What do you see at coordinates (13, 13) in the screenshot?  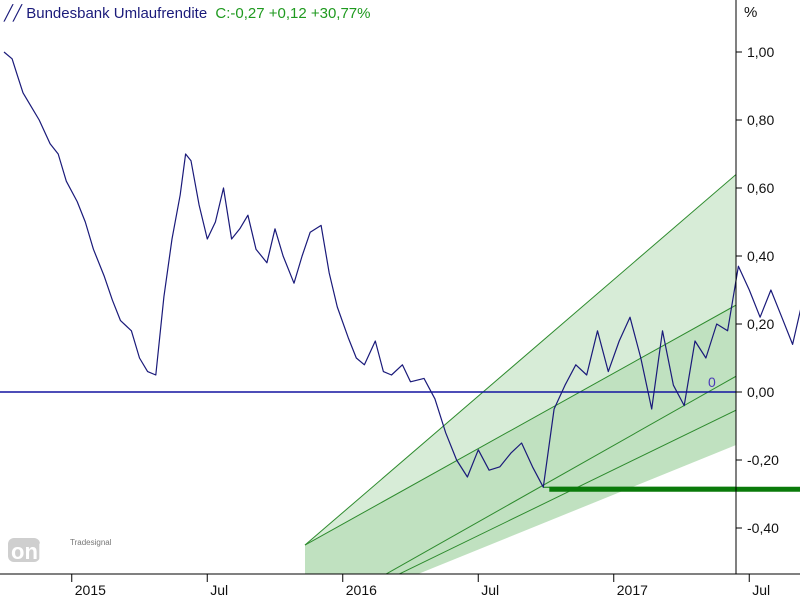 I see `line-chart-icon: ╱╱` at bounding box center [13, 13].